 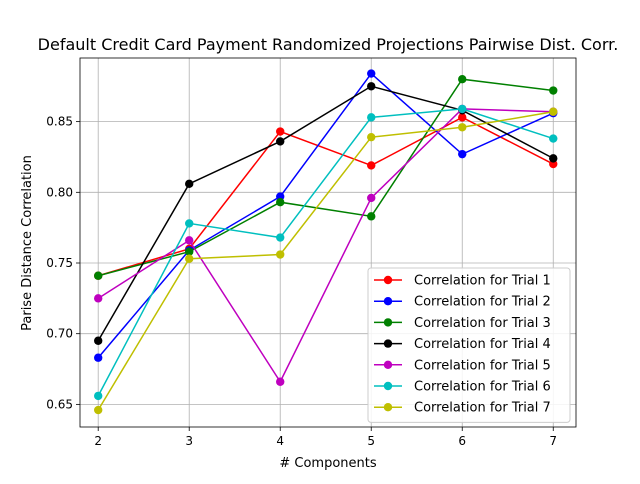 What do you see at coordinates (482, 344) in the screenshot?
I see `legend-label: Correlation for Trial 4` at bounding box center [482, 344].